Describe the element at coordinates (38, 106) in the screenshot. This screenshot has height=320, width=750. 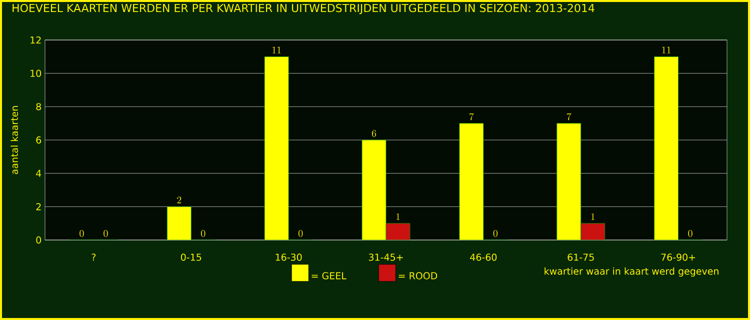
I see `y-tick-label: 8` at that location.